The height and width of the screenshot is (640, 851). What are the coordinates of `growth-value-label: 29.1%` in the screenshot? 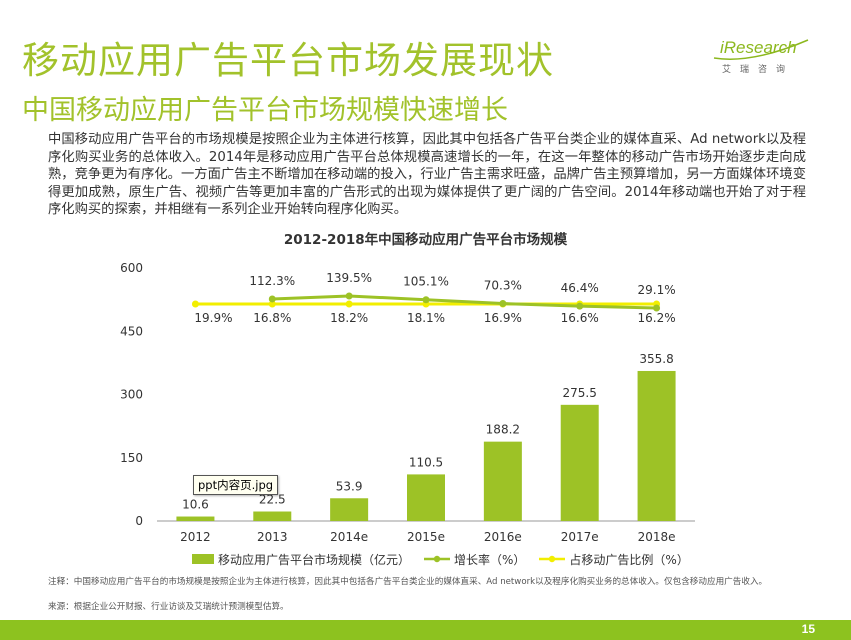 It's located at (657, 290).